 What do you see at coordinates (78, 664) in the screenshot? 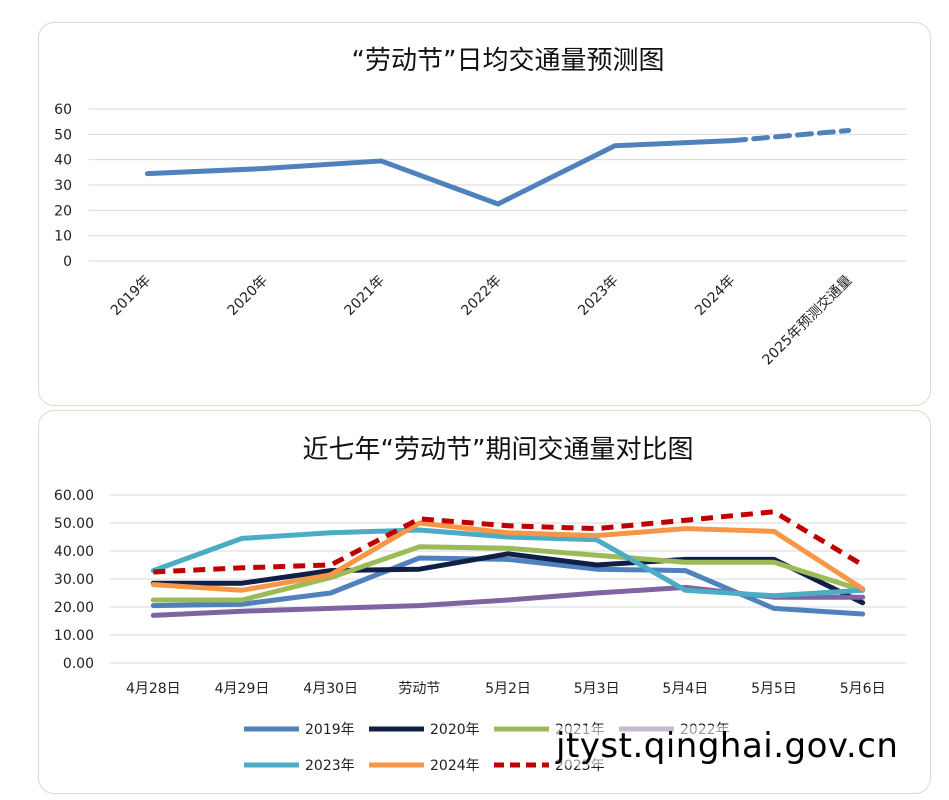
I see `y-tick-label: 0.00` at bounding box center [78, 664].